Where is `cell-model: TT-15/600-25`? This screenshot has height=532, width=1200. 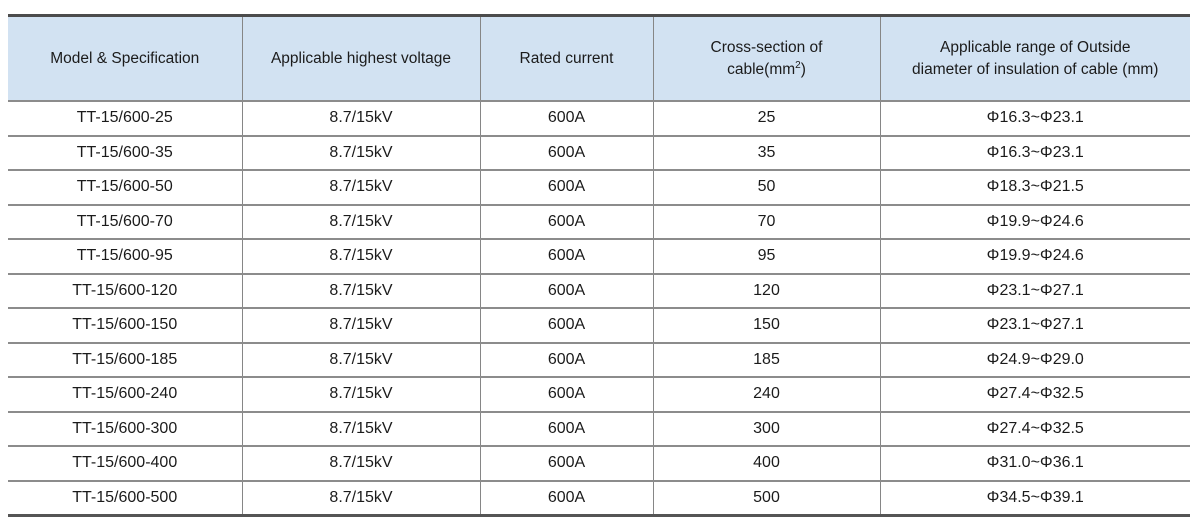 cell-model: TT-15/600-25 is located at coordinates (125, 119).